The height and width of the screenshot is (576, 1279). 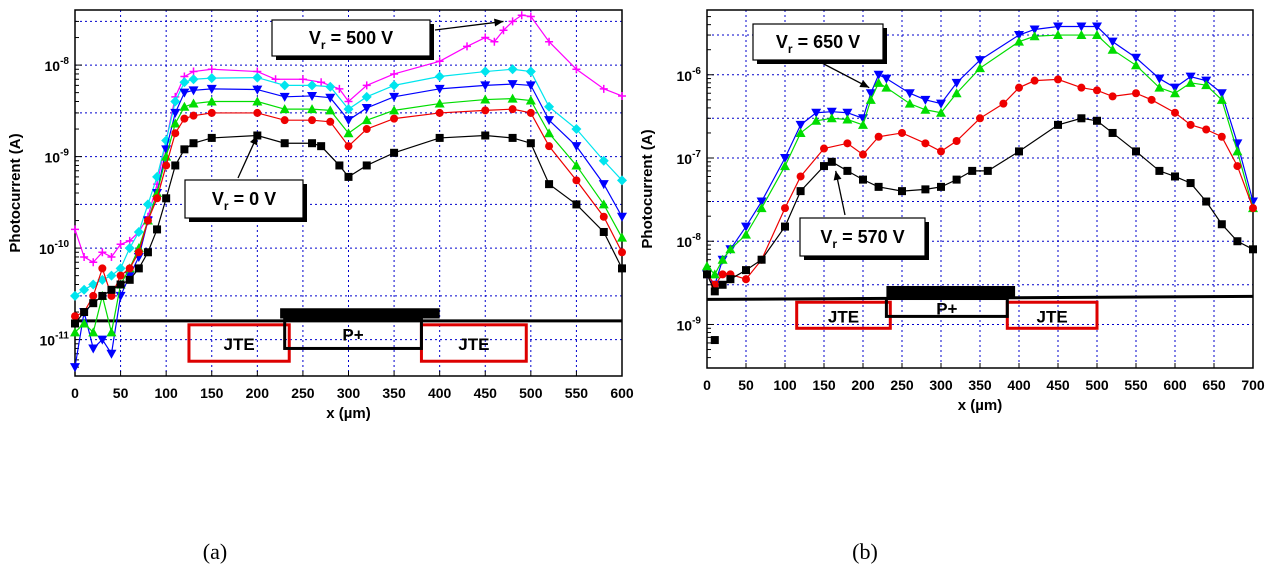 What do you see at coordinates (689, 75) in the screenshot?
I see `y-tick-label: 10-6` at bounding box center [689, 75].